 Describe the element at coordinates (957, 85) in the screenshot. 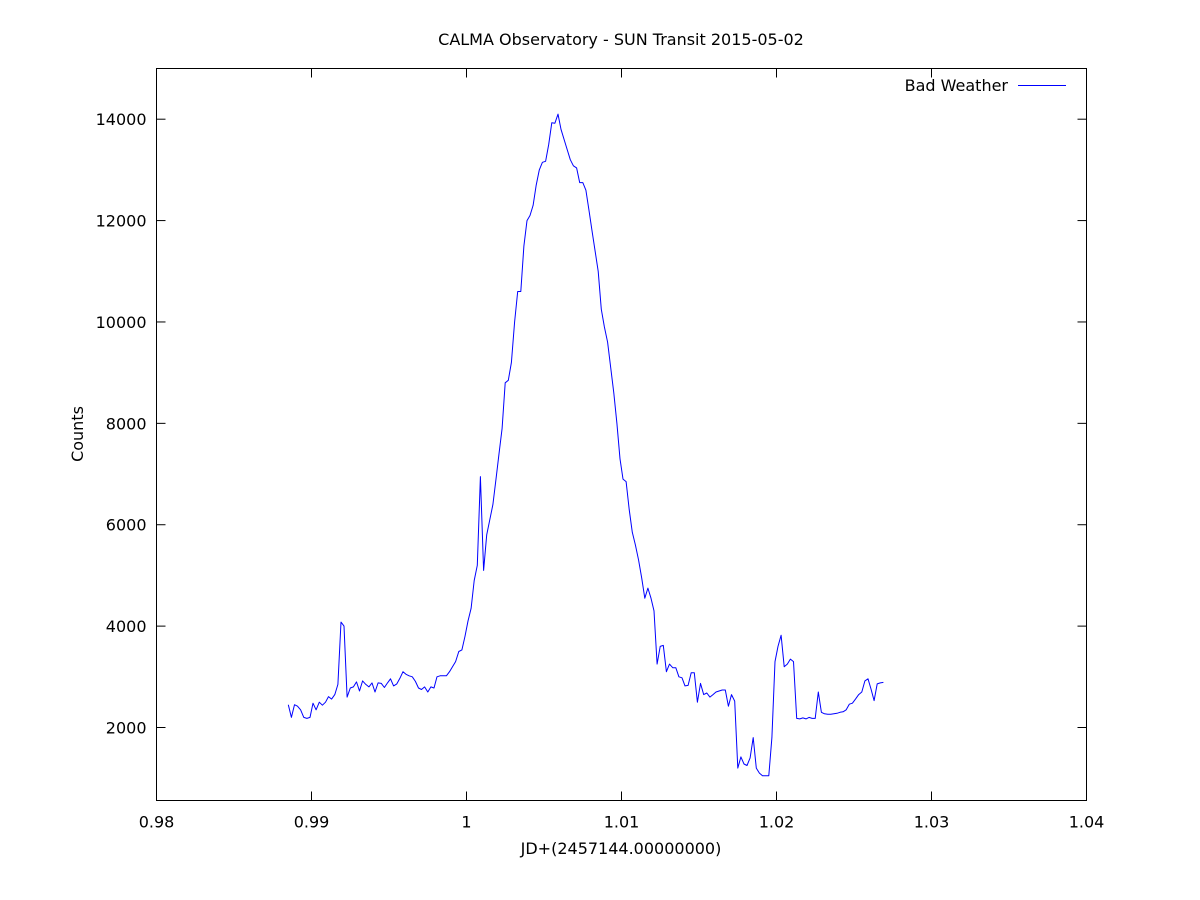

I see `legend-label: Bad Weather` at that location.